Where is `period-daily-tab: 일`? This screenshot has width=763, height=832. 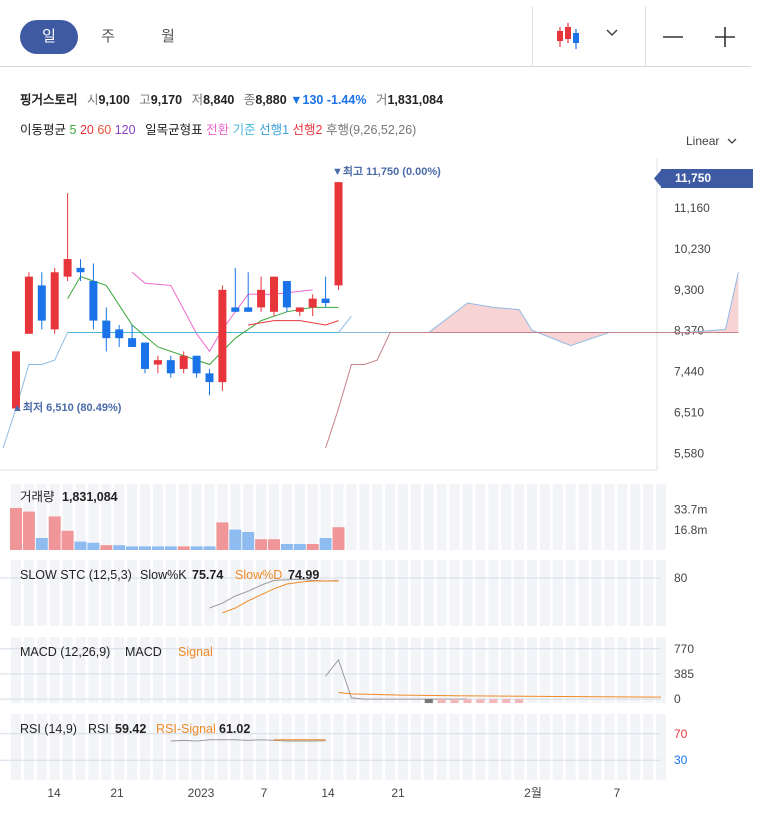
period-daily-tab: 일 is located at coordinates (49, 37).